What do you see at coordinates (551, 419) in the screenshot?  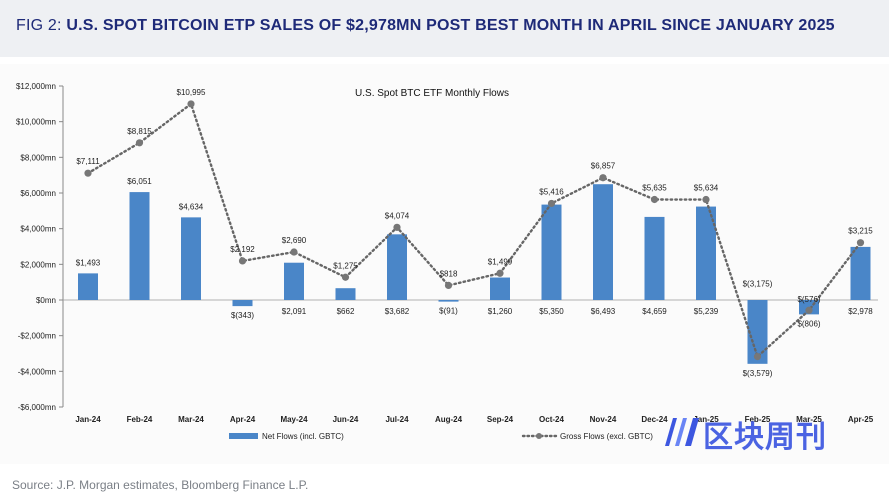 I see `x-tick-label: Oct-24` at bounding box center [551, 419].